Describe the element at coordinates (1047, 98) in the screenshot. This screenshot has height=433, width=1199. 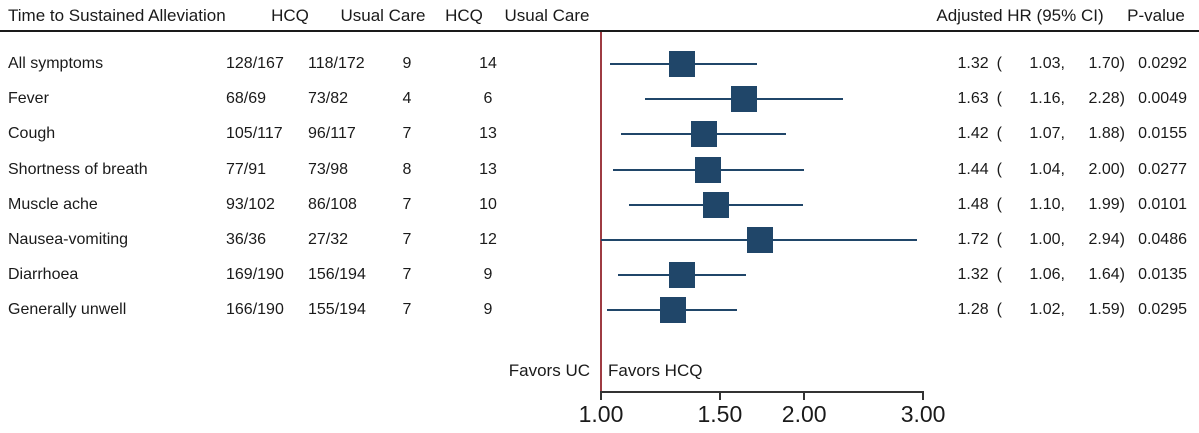
I see `ci-lower-value: 1.16,` at that location.